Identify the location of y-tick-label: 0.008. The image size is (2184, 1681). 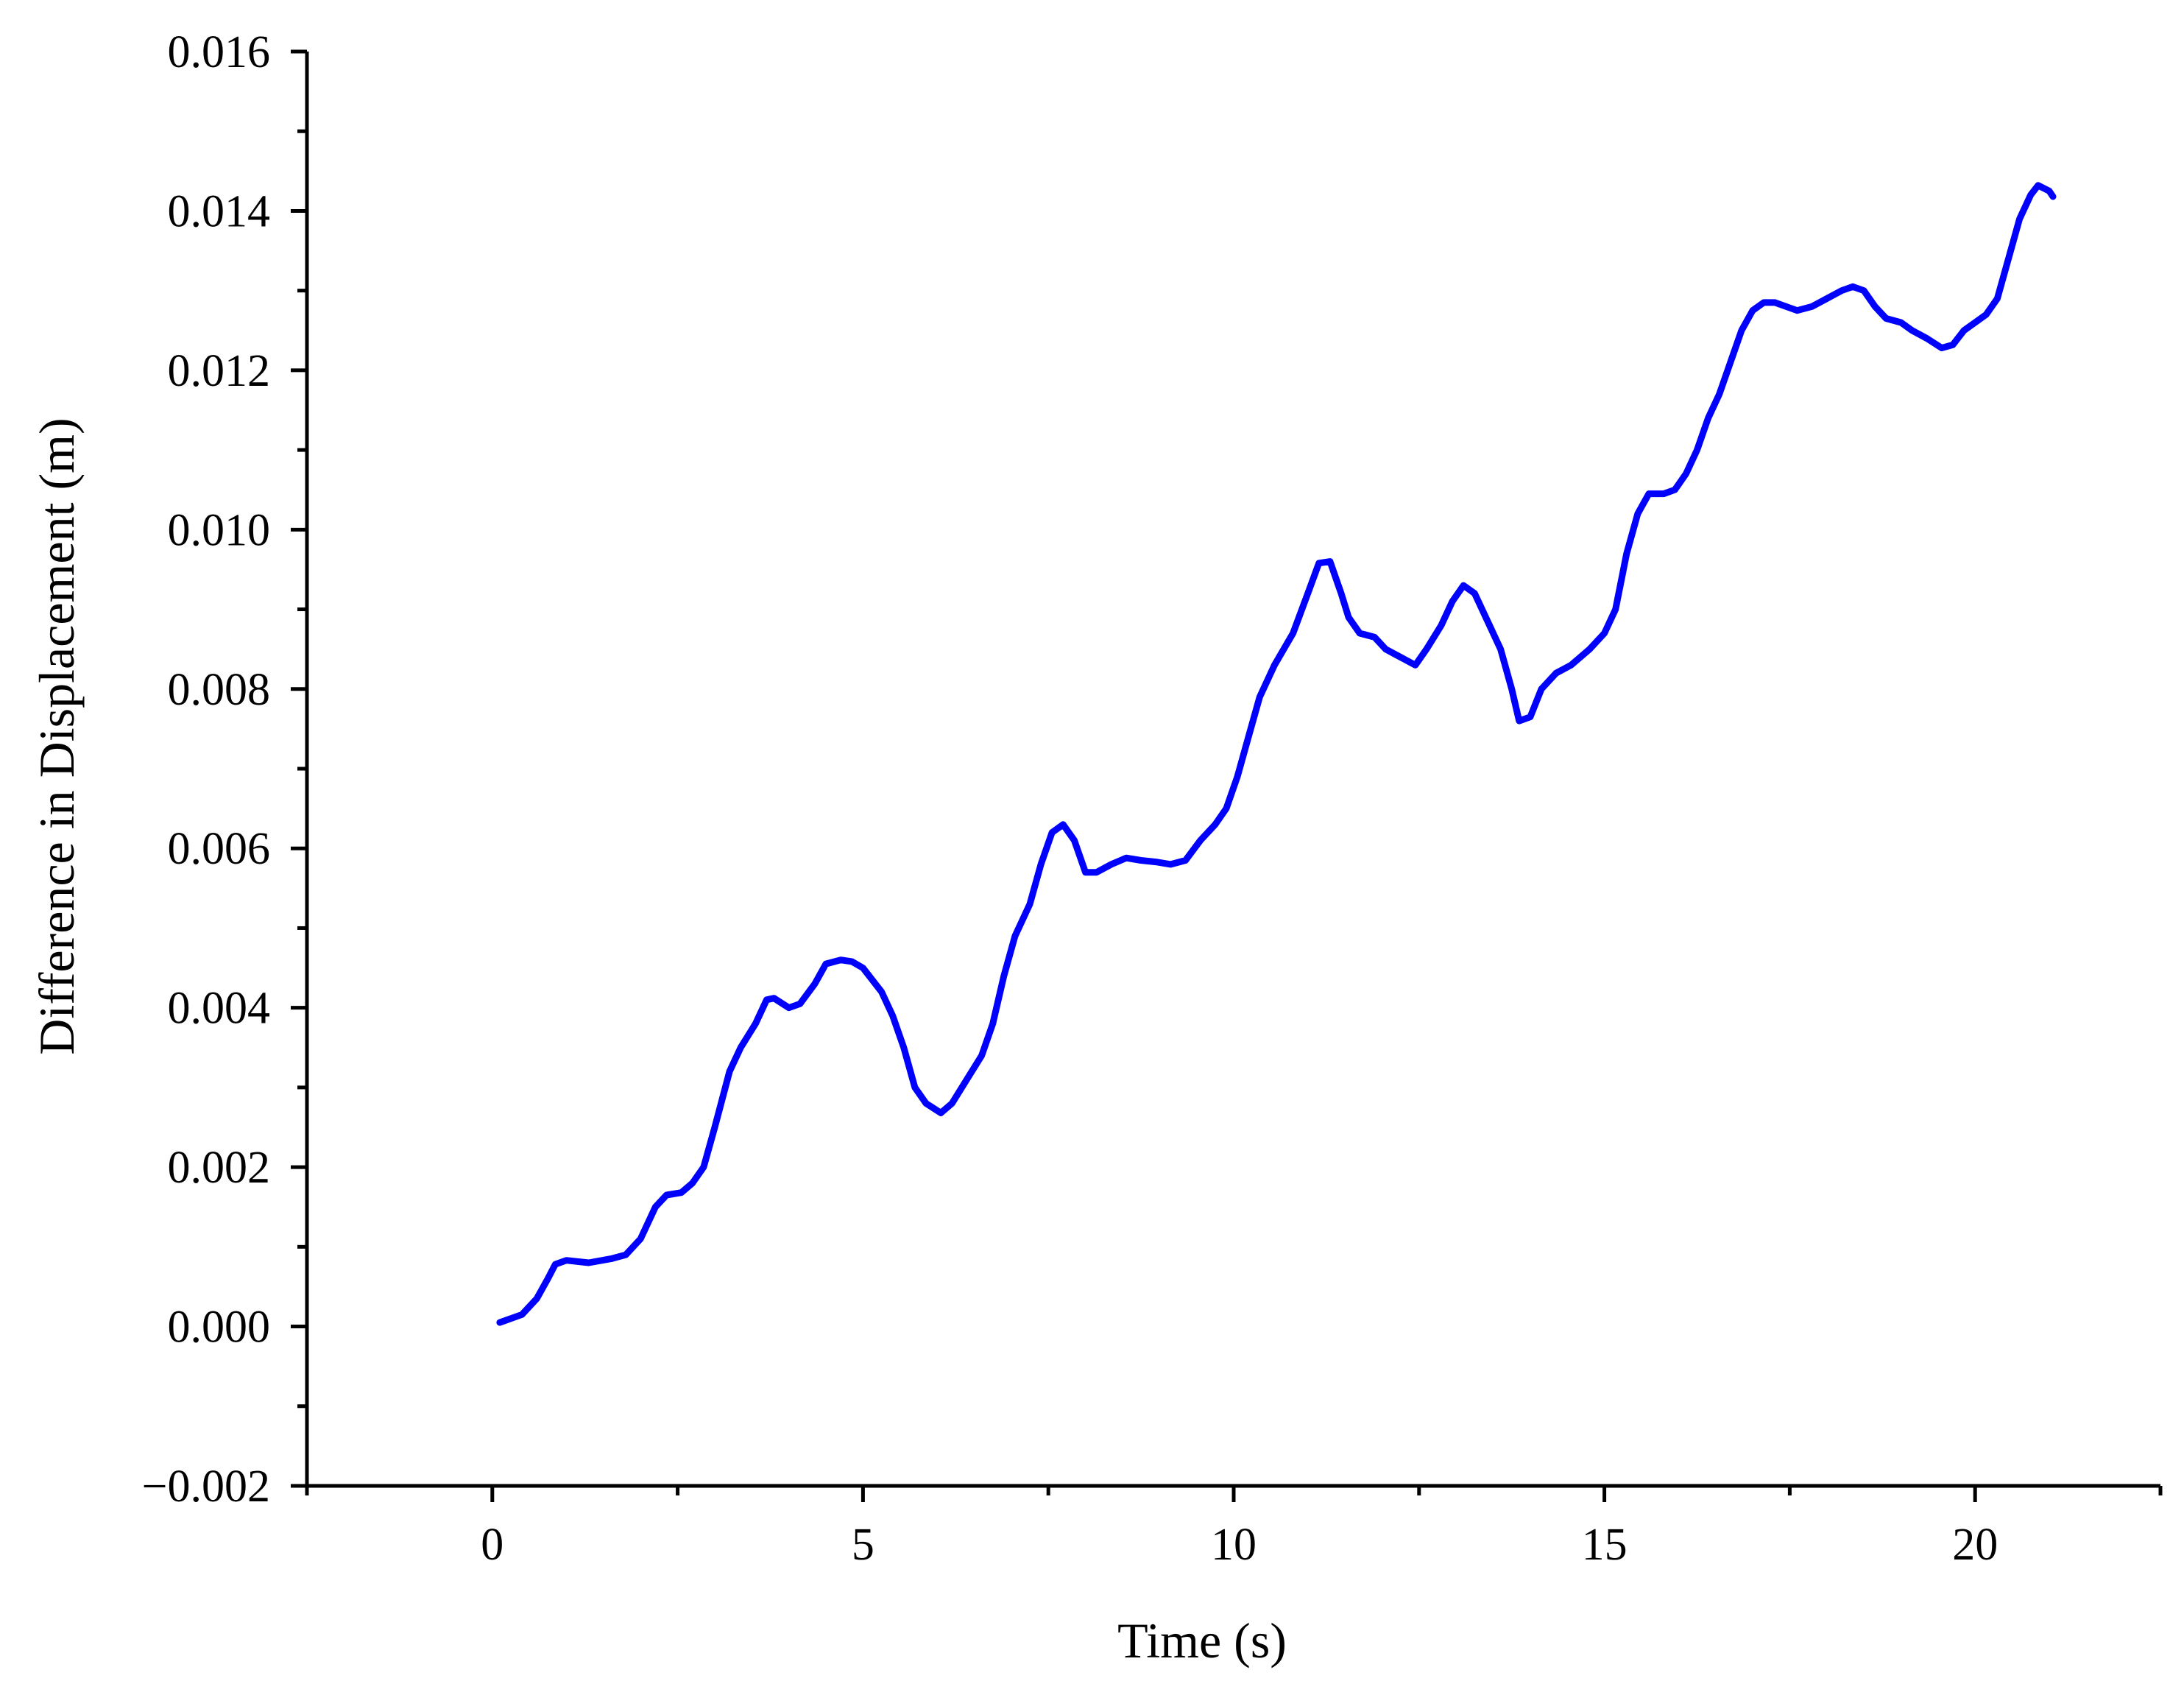
(219, 690).